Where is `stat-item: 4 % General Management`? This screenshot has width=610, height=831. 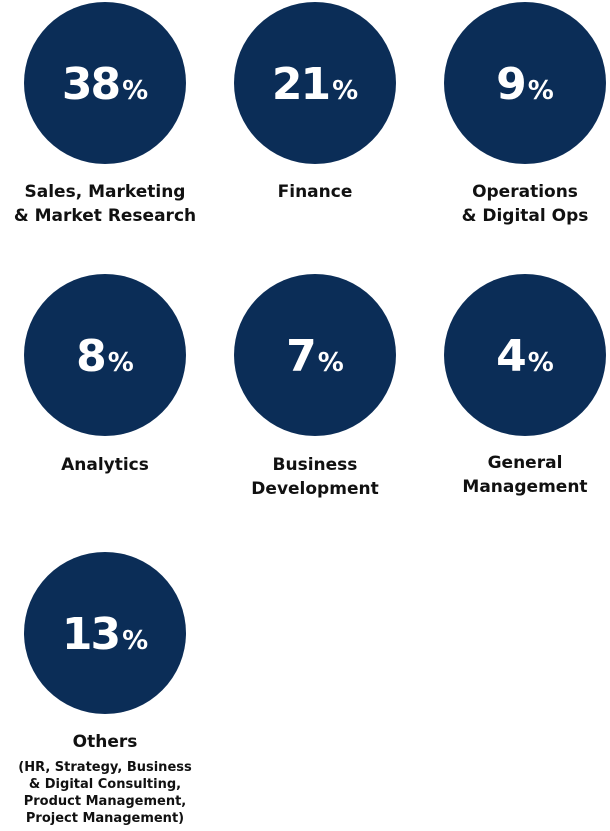
stat-item: 4 % General Management is located at coordinates (525, 385).